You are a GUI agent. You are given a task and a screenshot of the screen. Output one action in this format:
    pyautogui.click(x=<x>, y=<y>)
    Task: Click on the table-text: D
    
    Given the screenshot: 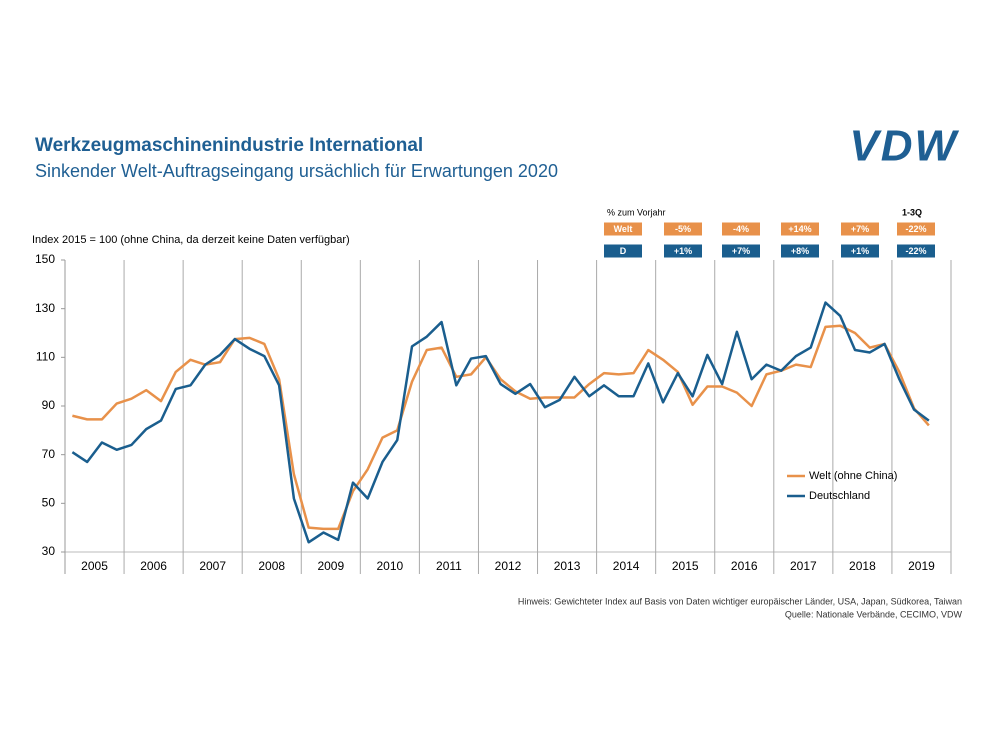 What is the action you would take?
    pyautogui.click(x=623, y=251)
    